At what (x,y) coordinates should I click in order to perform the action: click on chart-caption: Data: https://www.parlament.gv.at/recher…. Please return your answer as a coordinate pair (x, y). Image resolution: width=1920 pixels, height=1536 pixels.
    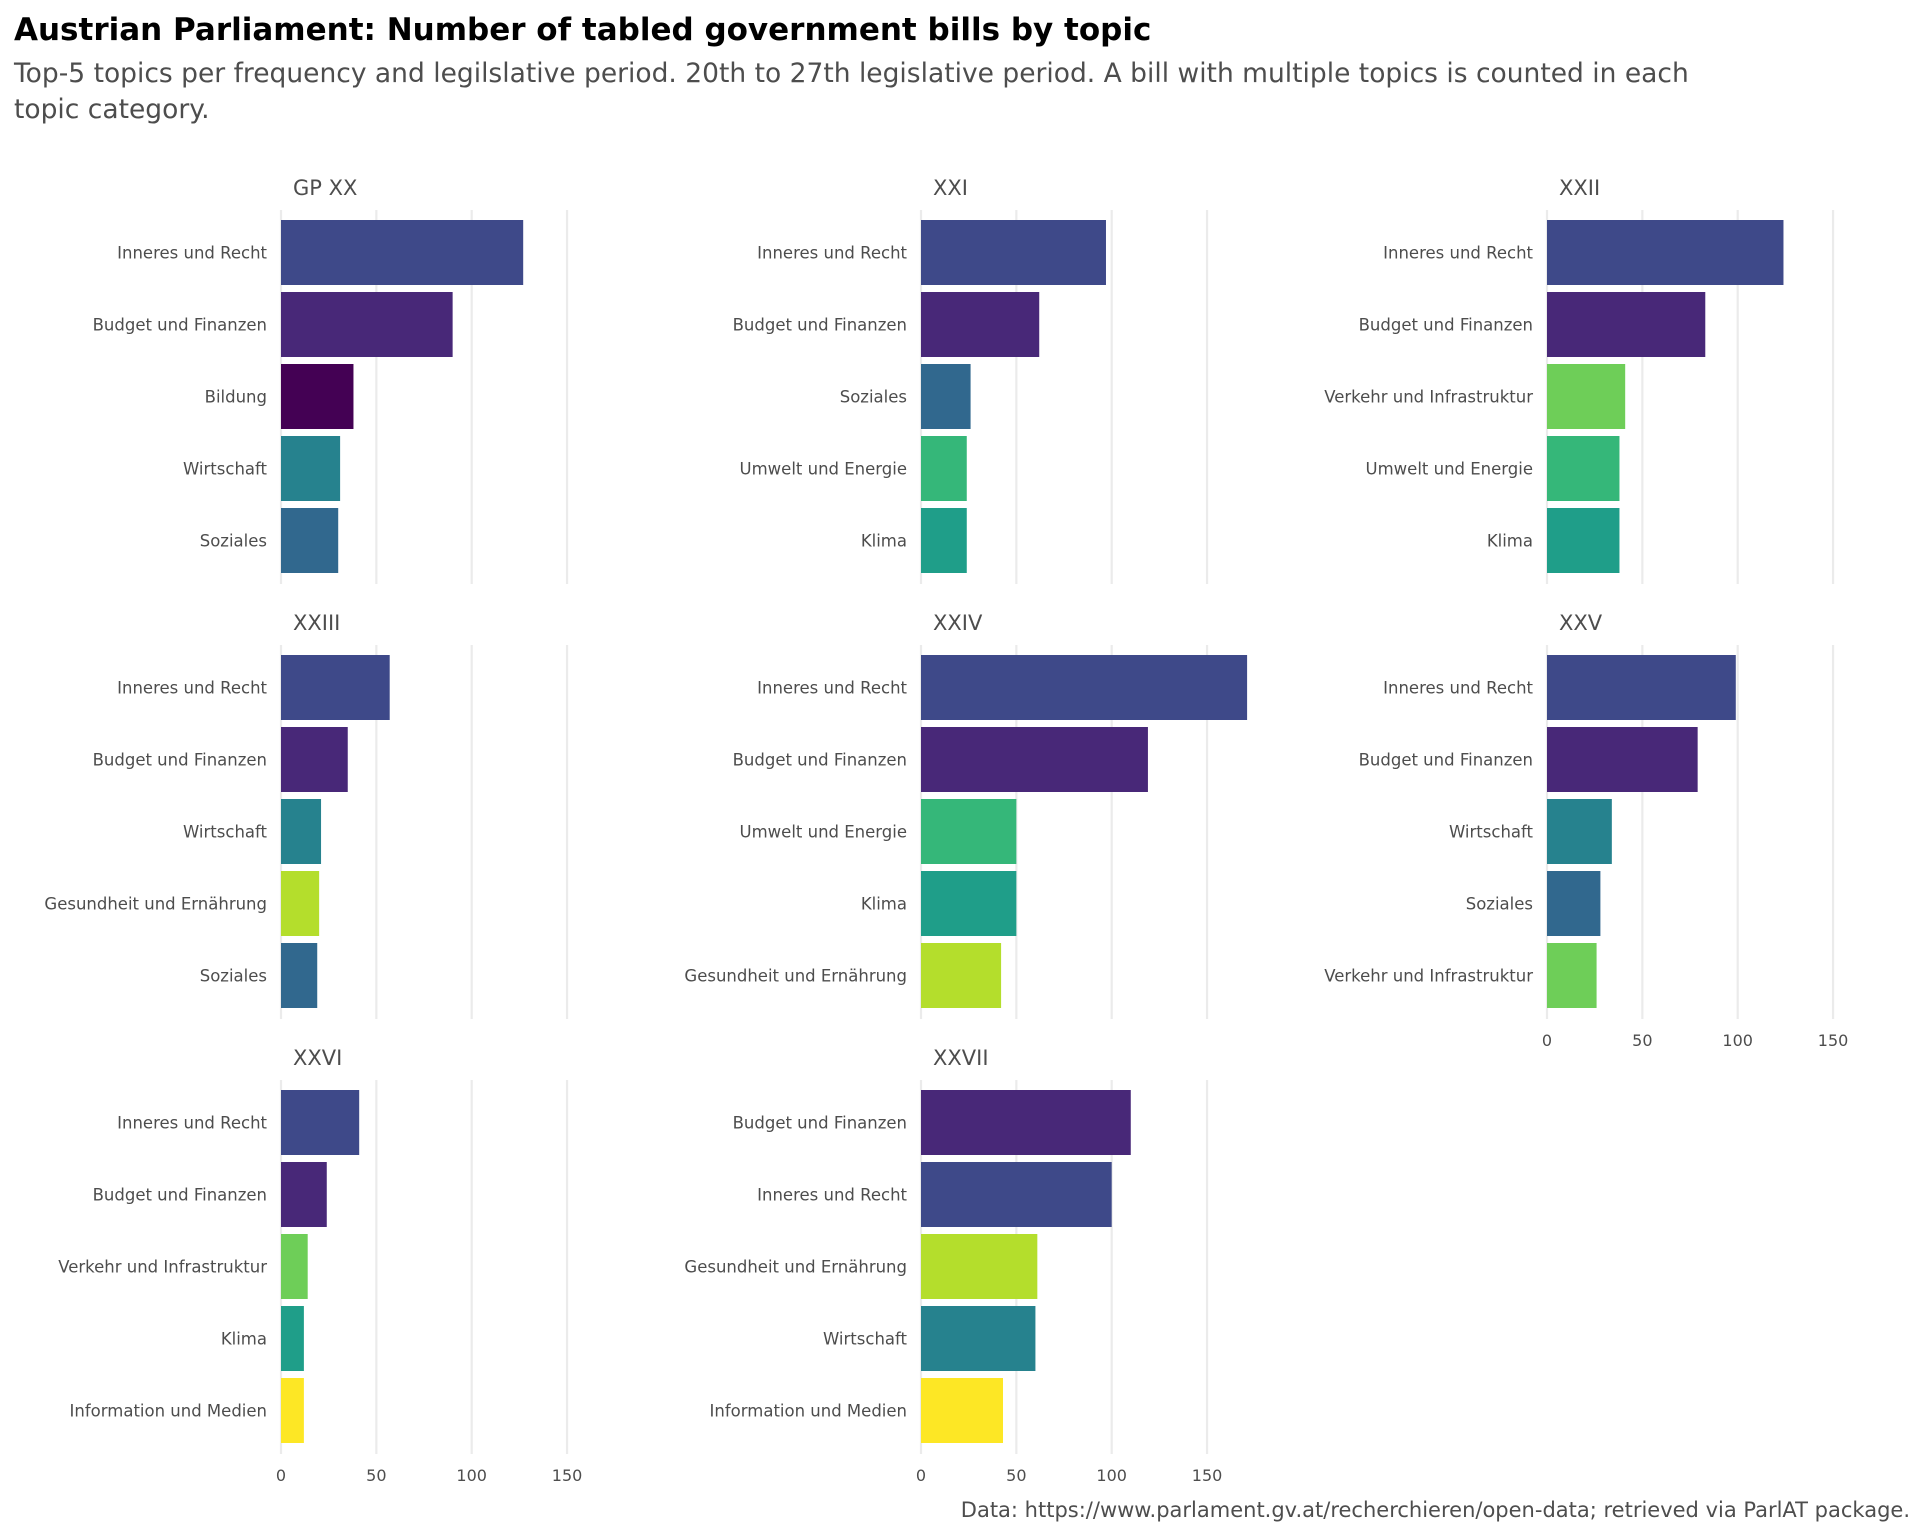
    Looking at the image, I should click on (1435, 1510).